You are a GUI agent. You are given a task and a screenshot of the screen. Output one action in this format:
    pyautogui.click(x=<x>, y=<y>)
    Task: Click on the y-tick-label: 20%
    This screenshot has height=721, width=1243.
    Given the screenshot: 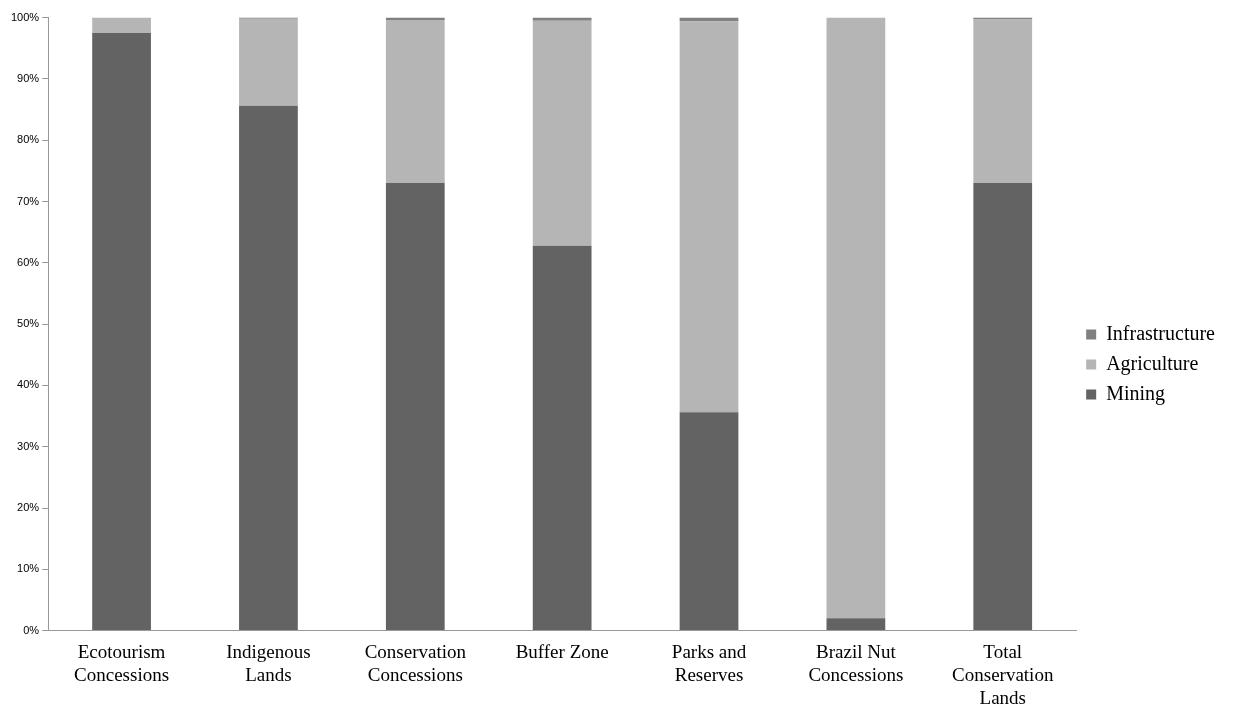 What is the action you would take?
    pyautogui.click(x=28, y=507)
    